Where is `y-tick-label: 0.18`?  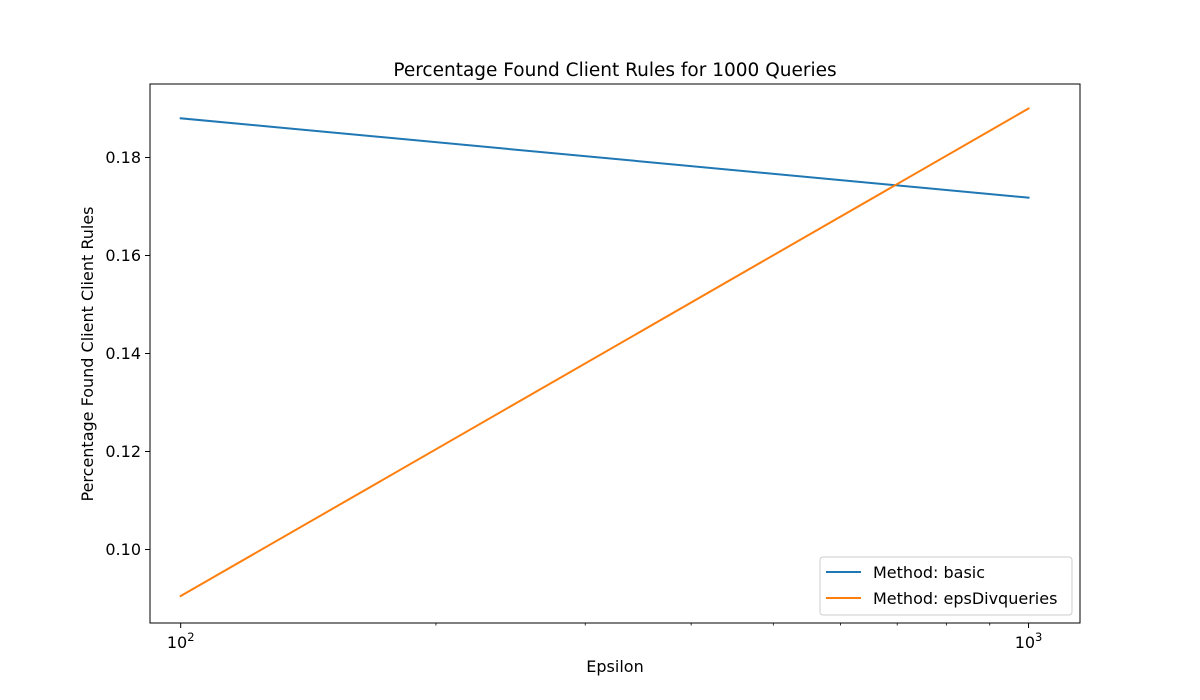 y-tick-label: 0.18 is located at coordinates (123, 157).